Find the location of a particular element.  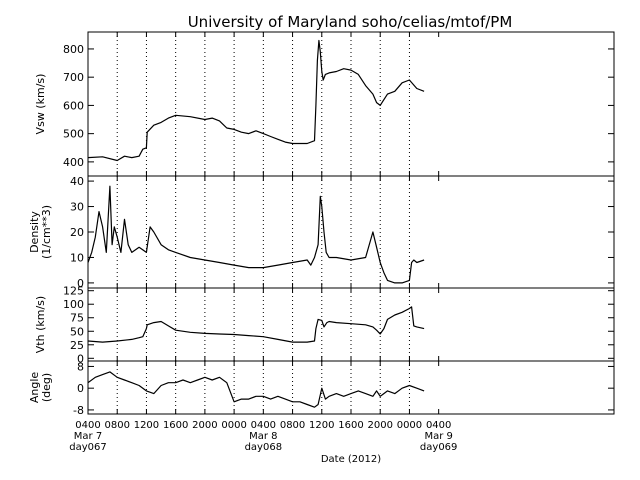

y-tick-label: 800 is located at coordinates (73, 49).